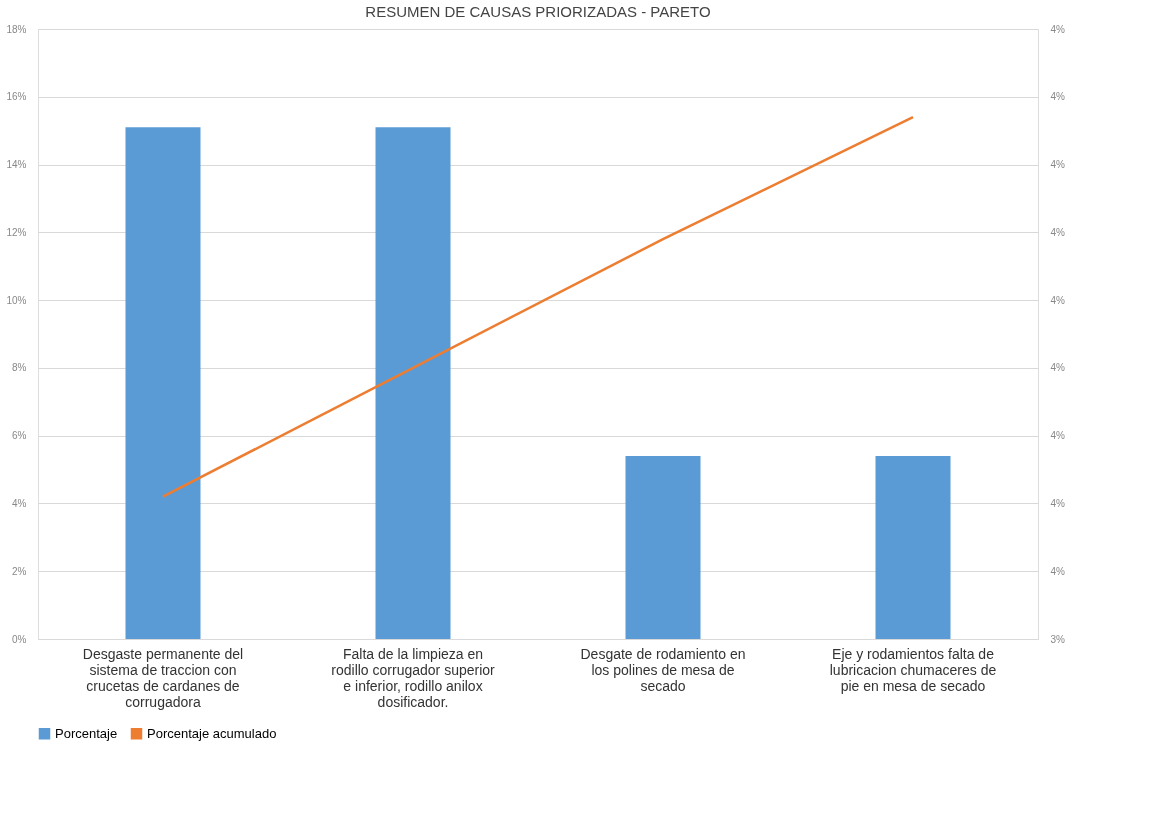 The height and width of the screenshot is (822, 1166). I want to click on y-tick-label: 4%, so click(19, 503).